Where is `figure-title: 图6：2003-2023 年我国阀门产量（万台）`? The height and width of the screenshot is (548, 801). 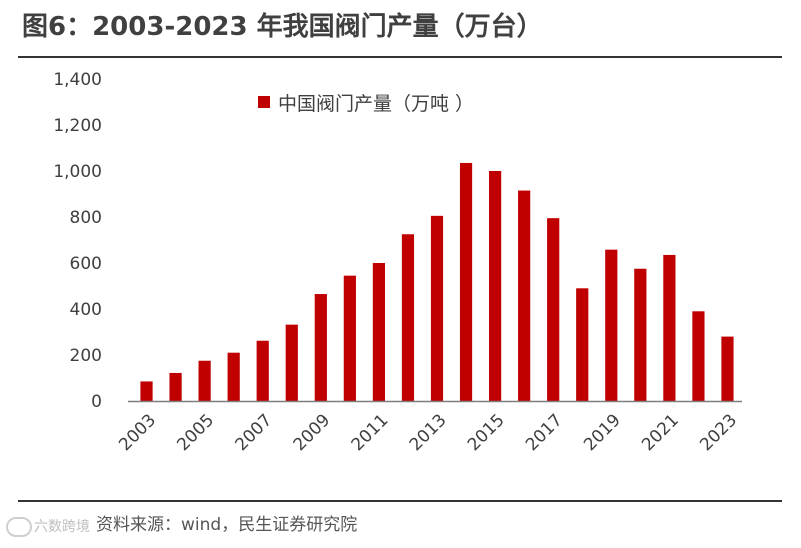
figure-title: 图6：2003-2023 年我国阀门产量（万台） is located at coordinates (282, 27).